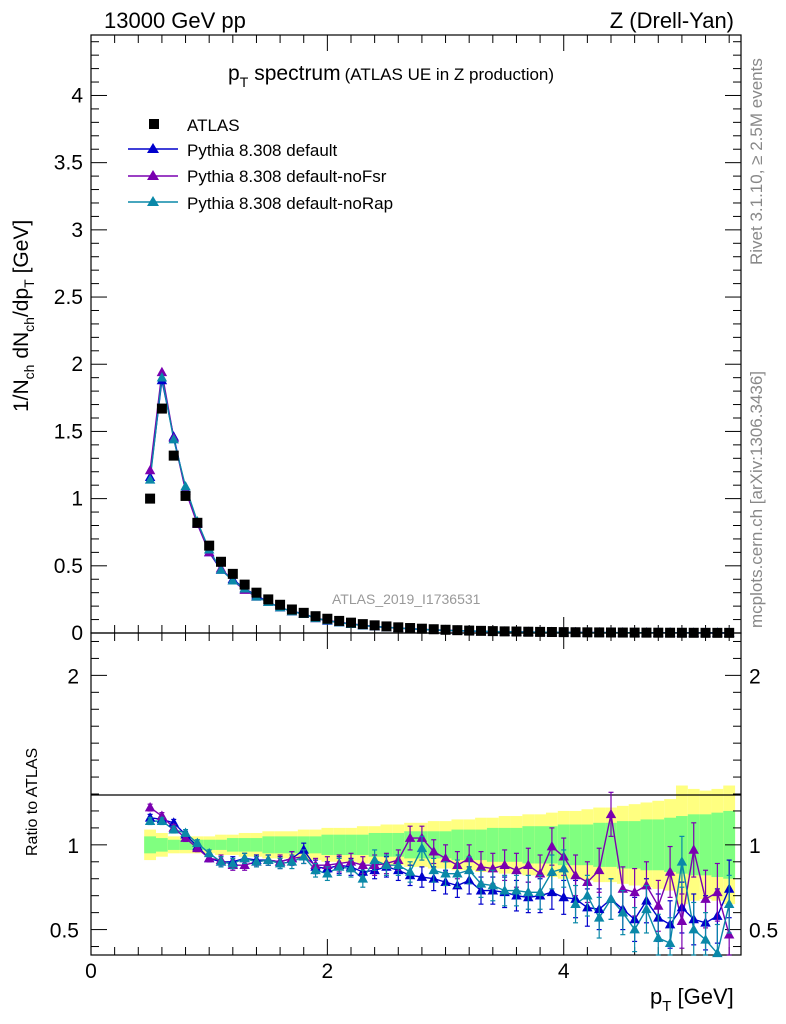 The image size is (786, 1024). I want to click on y-tick-label: 0, so click(77, 633).